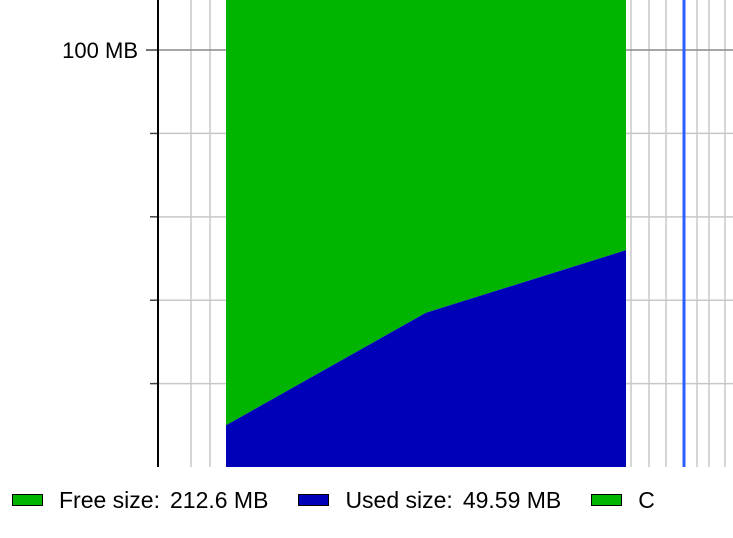  What do you see at coordinates (399, 499) in the screenshot?
I see `legend-label-used-size: Used size:` at bounding box center [399, 499].